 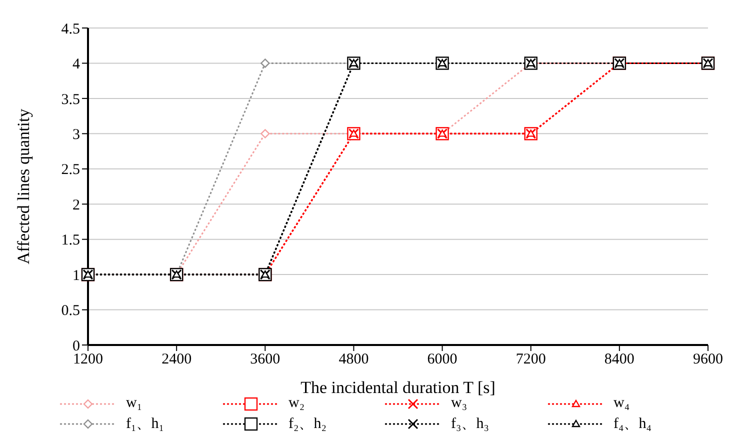 What do you see at coordinates (76, 64) in the screenshot?
I see `y-tick-label: 4` at bounding box center [76, 64].